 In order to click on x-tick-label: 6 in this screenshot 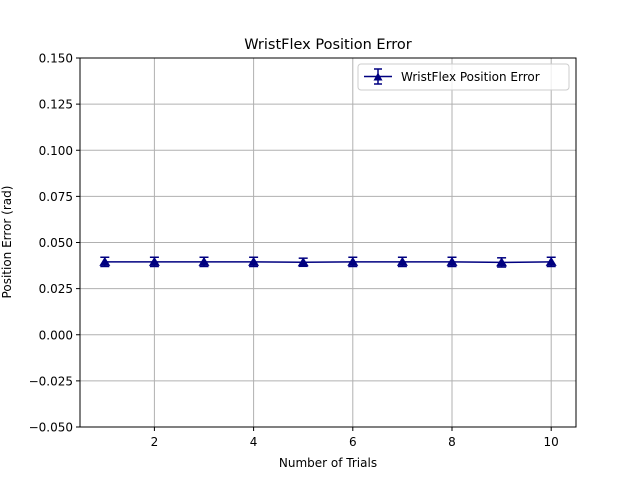, I will do `click(353, 442)`.